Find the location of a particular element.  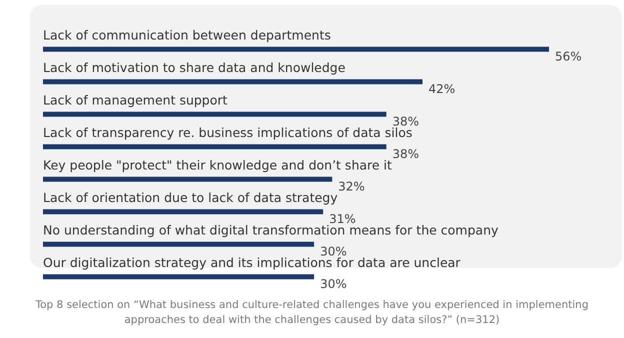

data-label: 42% is located at coordinates (442, 89).